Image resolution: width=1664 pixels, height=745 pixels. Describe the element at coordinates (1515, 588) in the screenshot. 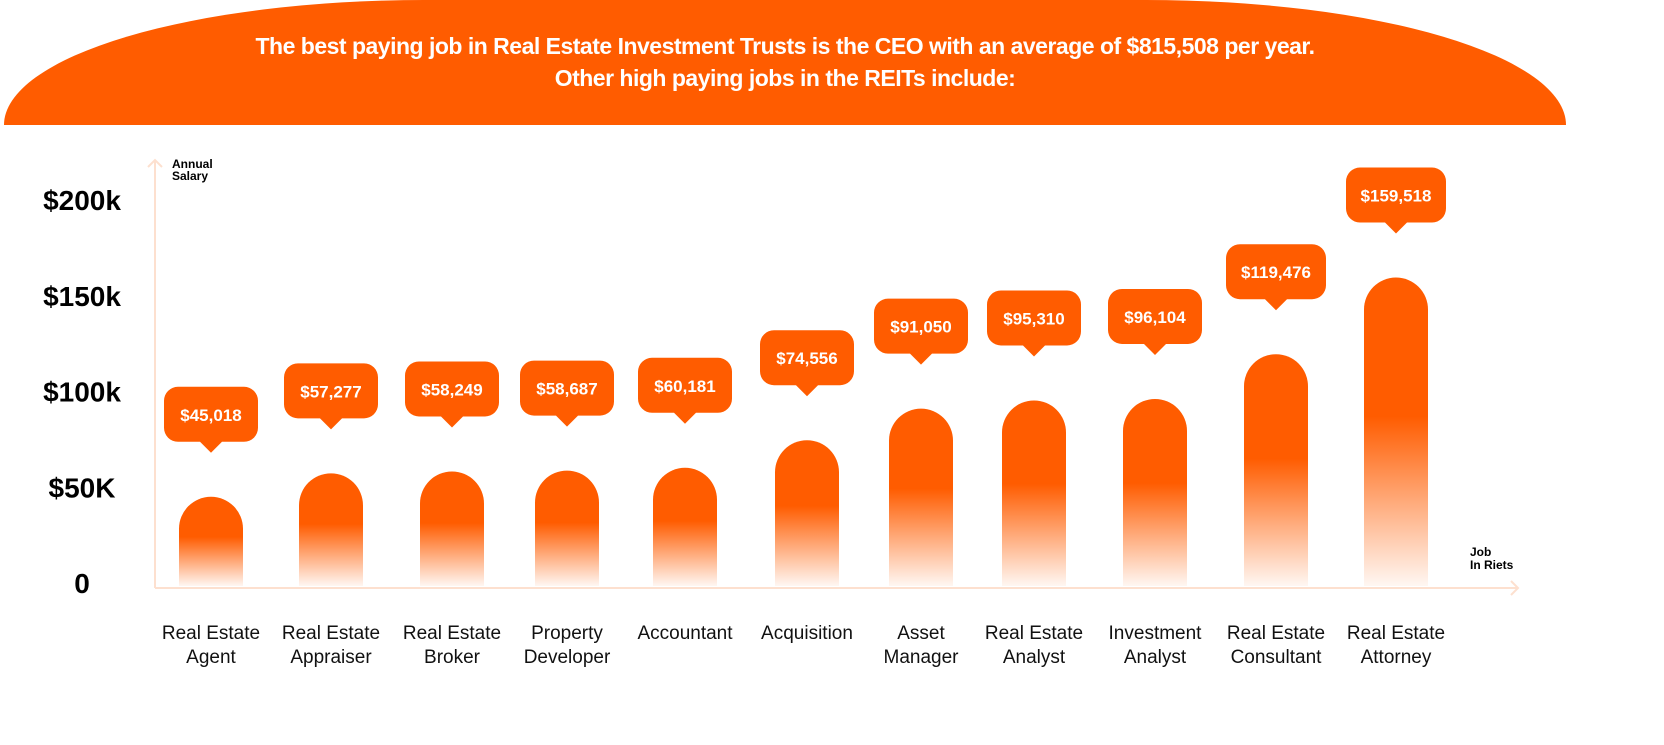

I see `x-axis-arrow-icon` at that location.